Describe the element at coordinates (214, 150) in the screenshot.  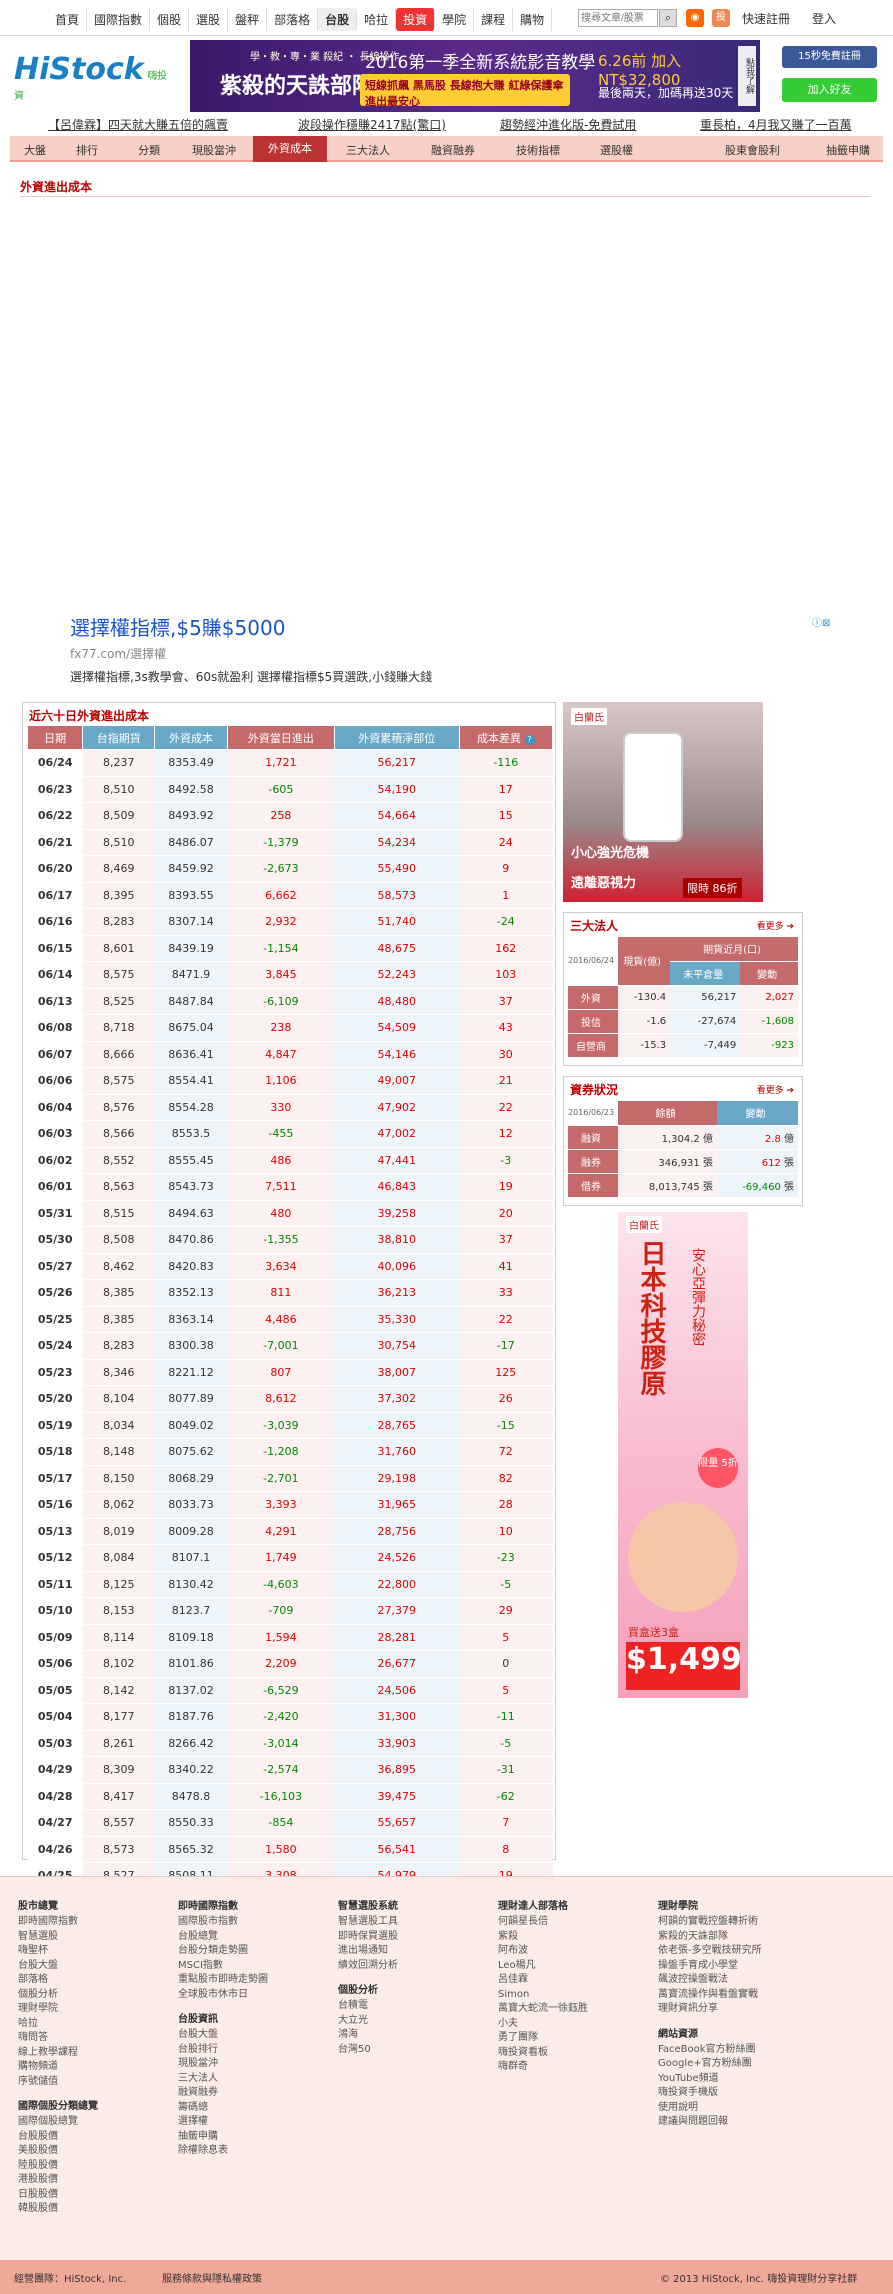
I see `nav-item-daytrade: 現股當沖` at that location.